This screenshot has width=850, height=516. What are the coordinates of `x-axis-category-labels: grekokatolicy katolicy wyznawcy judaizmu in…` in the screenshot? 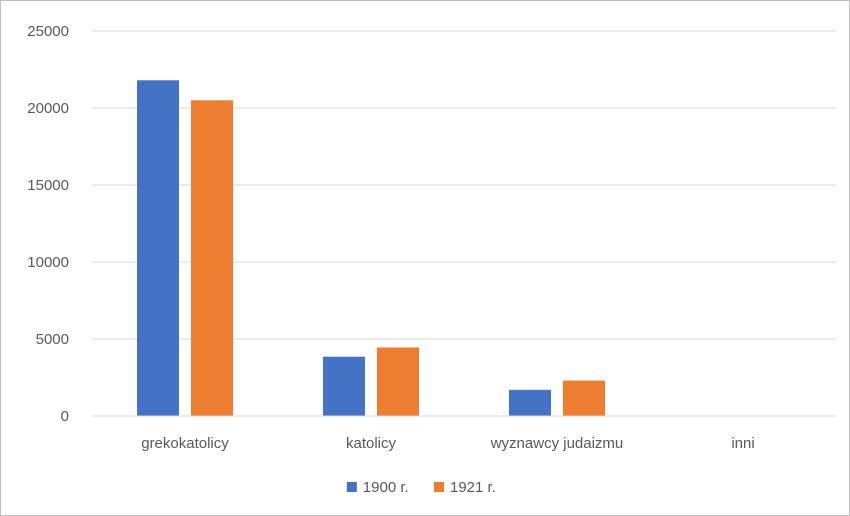 It's located at (447, 443).